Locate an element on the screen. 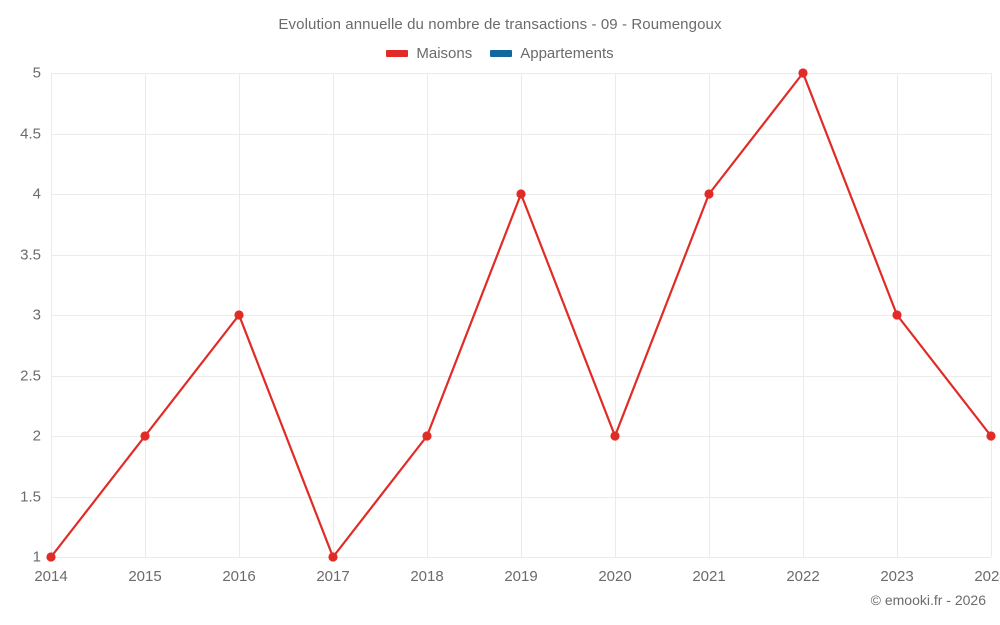 Image resolution: width=1000 pixels, height=625 pixels. y-tick-label: 5 is located at coordinates (36, 73).